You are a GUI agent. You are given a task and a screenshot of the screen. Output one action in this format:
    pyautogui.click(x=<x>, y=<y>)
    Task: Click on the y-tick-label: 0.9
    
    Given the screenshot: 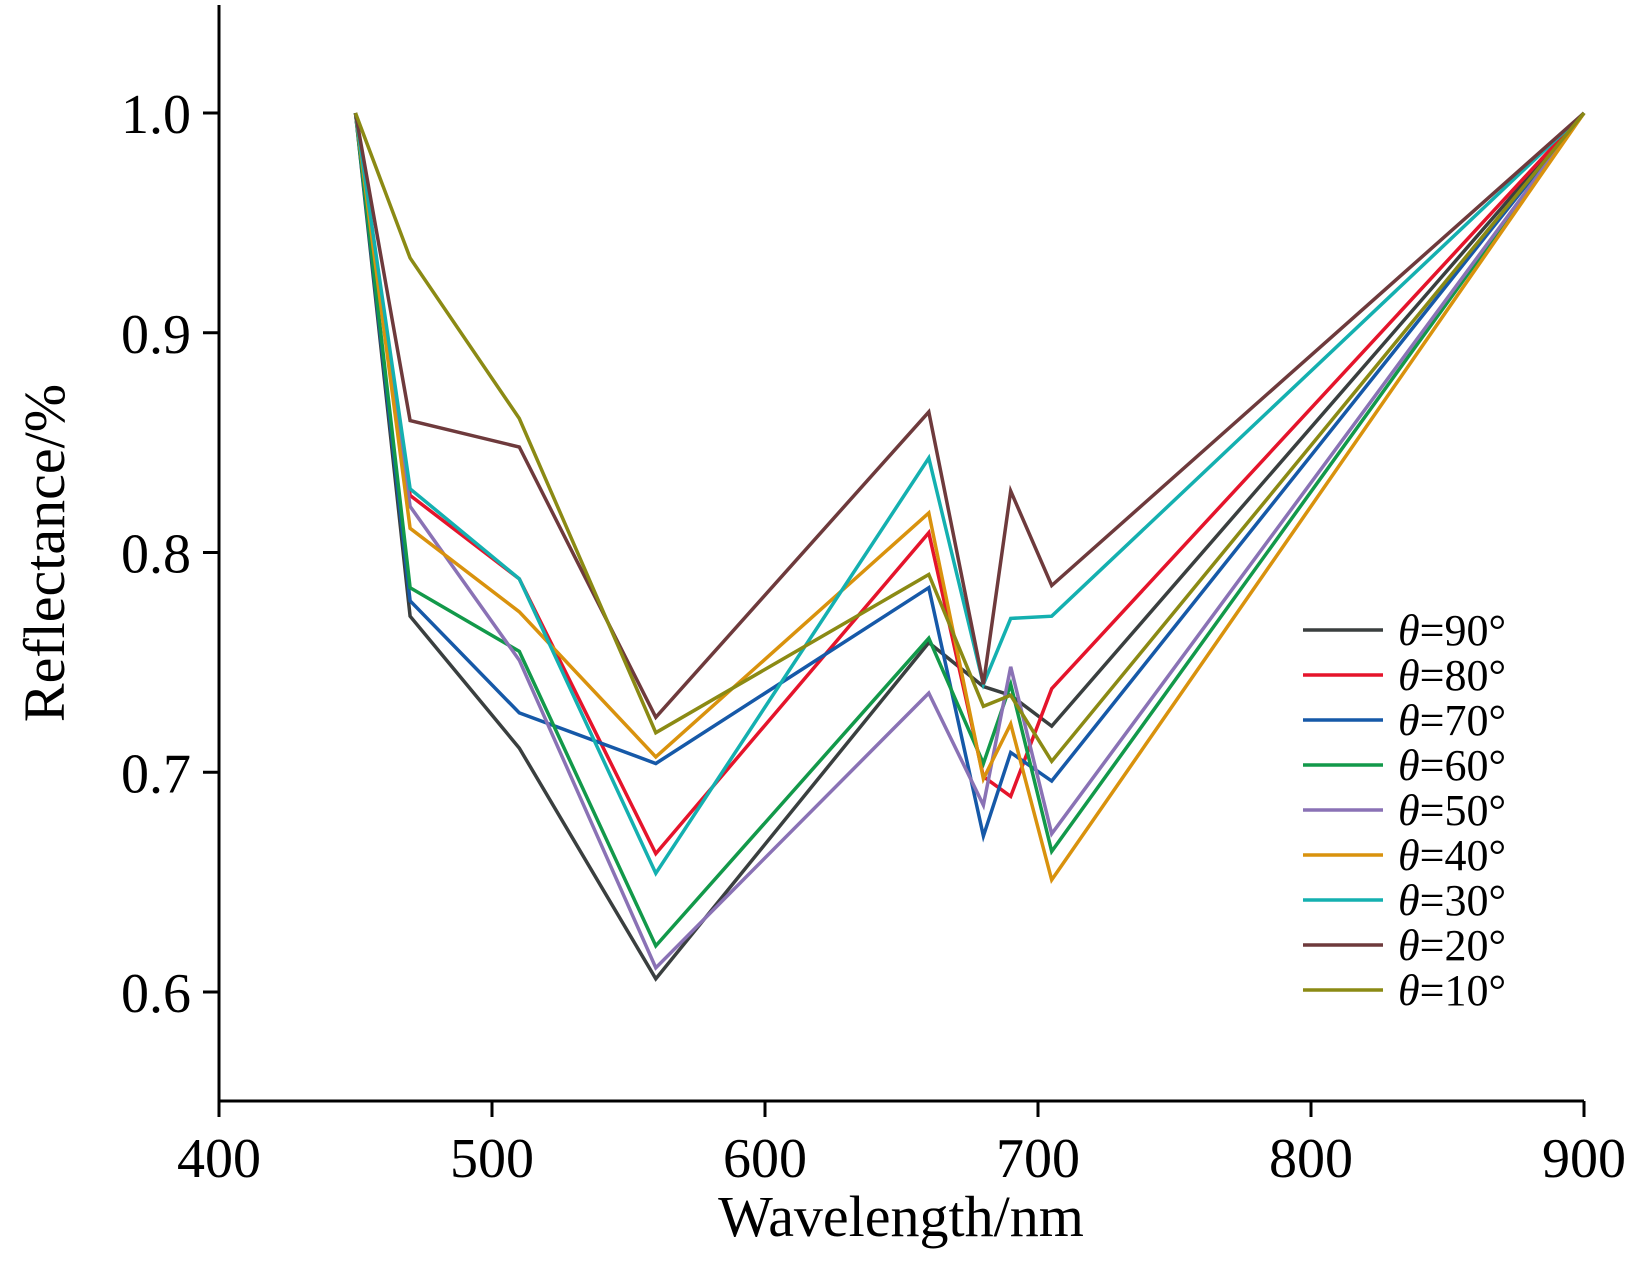 What is the action you would take?
    pyautogui.click(x=156, y=335)
    